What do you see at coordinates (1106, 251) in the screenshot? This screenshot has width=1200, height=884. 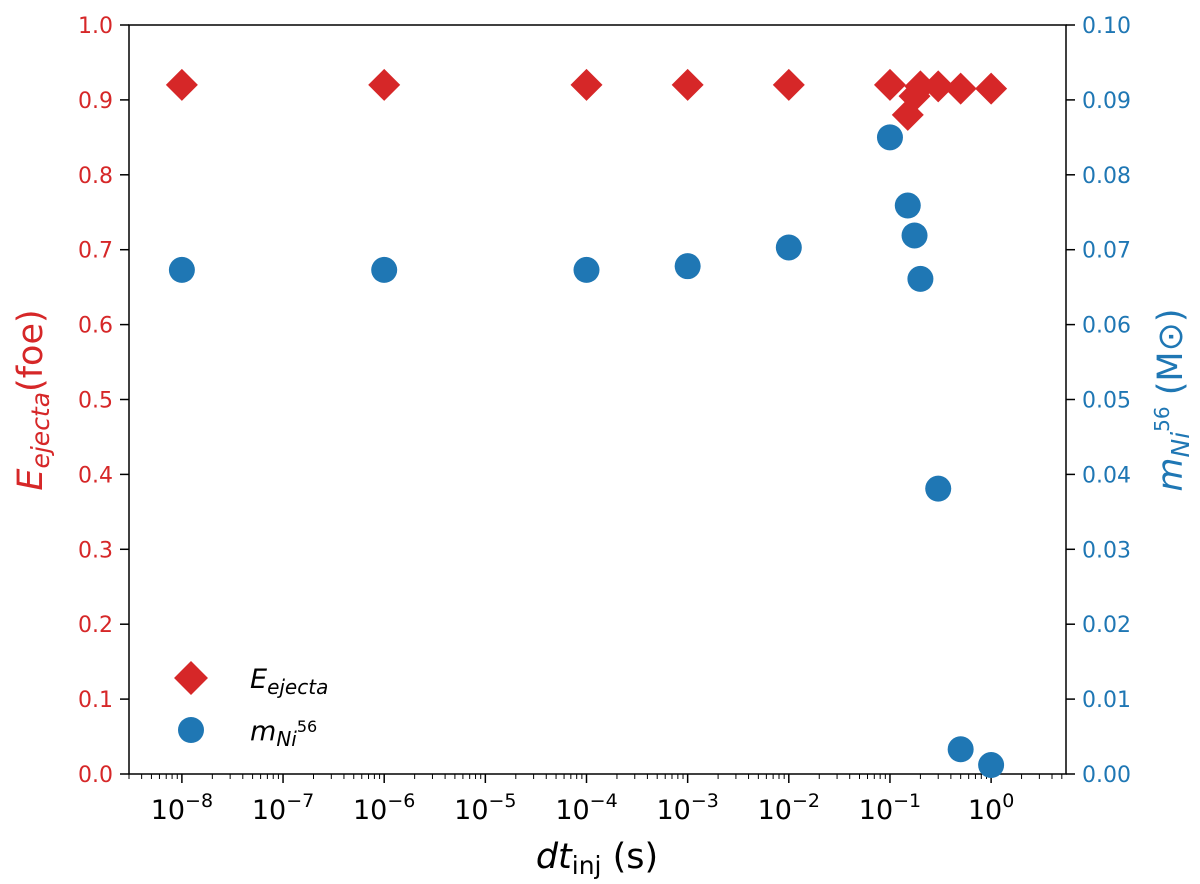 I see `right-tick-label: 0.07` at bounding box center [1106, 251].